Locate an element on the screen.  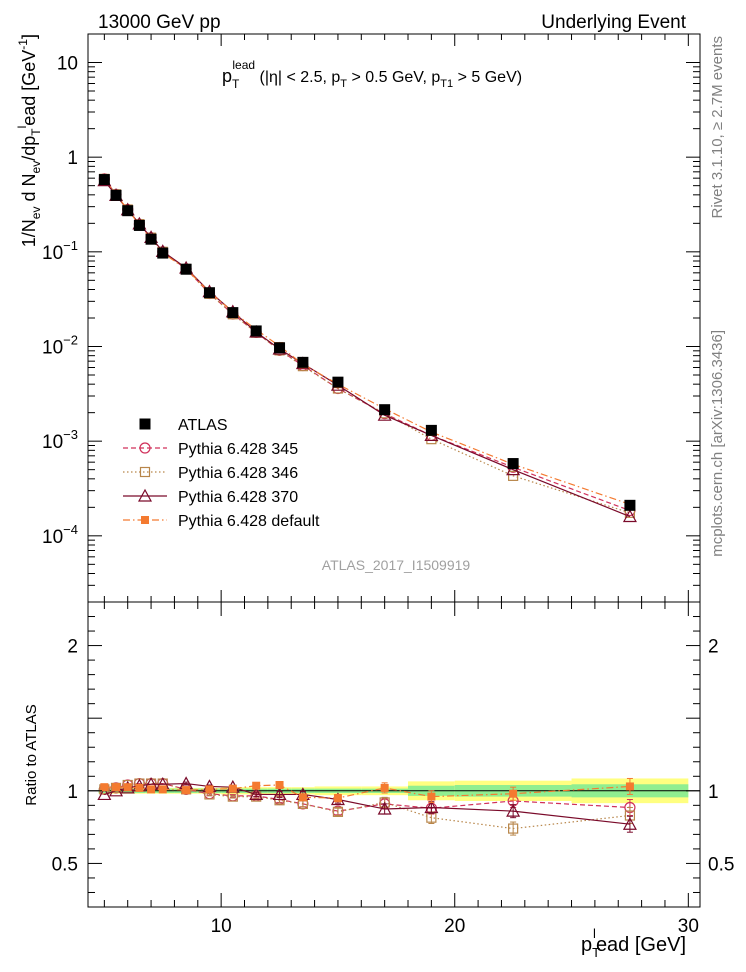
title-pt1-cut: > 5 GeV) is located at coordinates (487, 77).